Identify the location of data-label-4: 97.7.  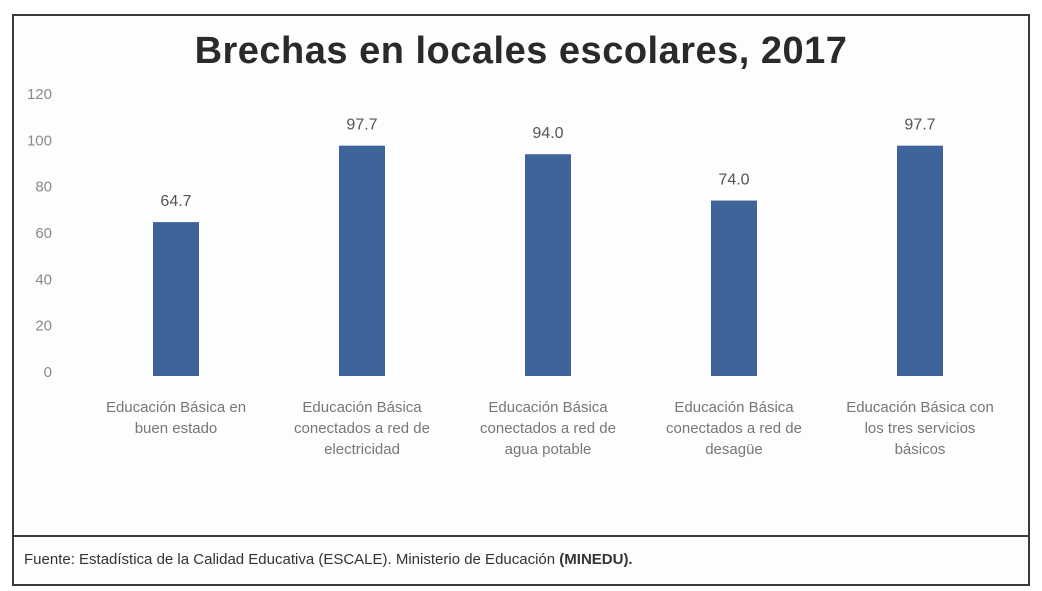
(919, 125).